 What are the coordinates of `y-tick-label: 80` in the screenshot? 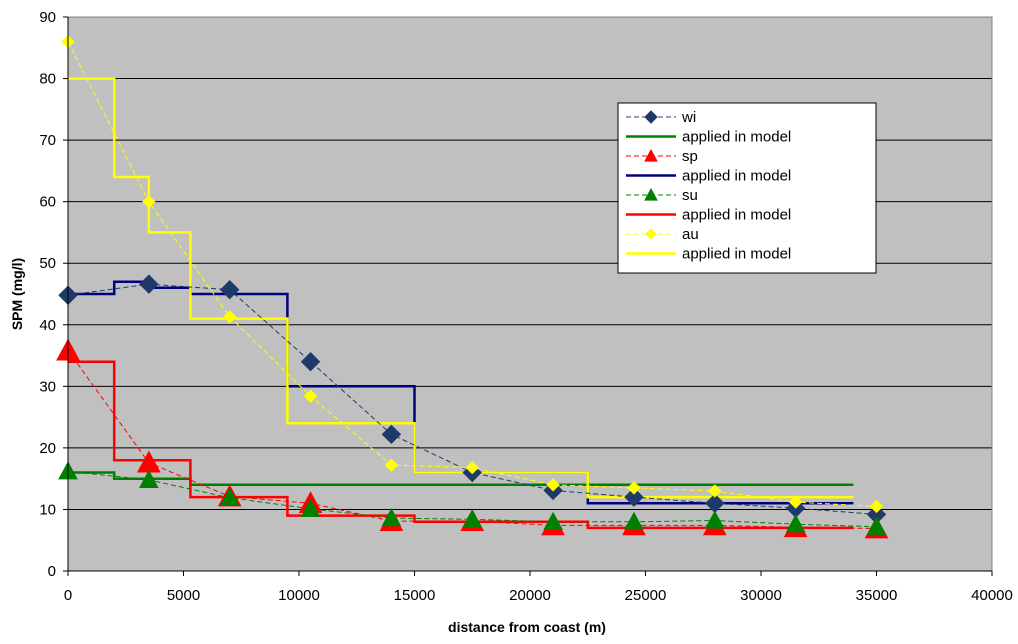 It's located at (47, 79).